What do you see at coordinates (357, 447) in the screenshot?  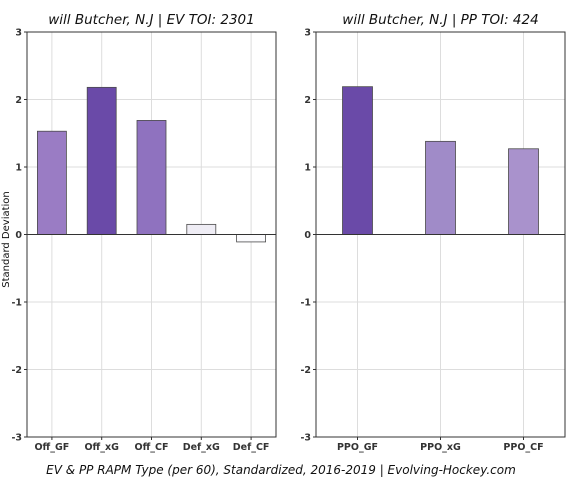 I see `x-tick-label: PPO_GF` at bounding box center [357, 447].